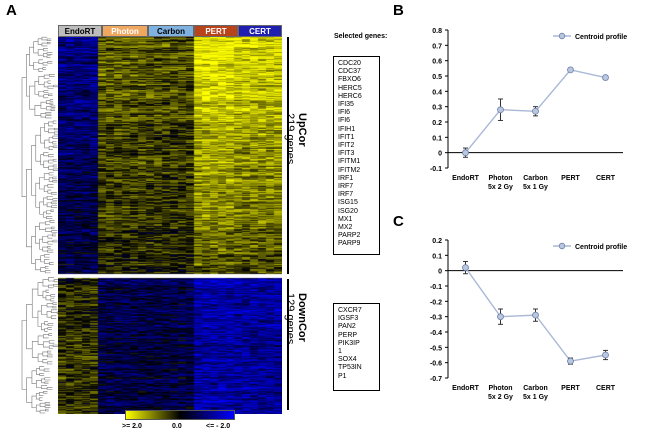  What do you see at coordinates (436, 333) in the screenshot?
I see `y-tick-label: -0.4` at bounding box center [436, 333].